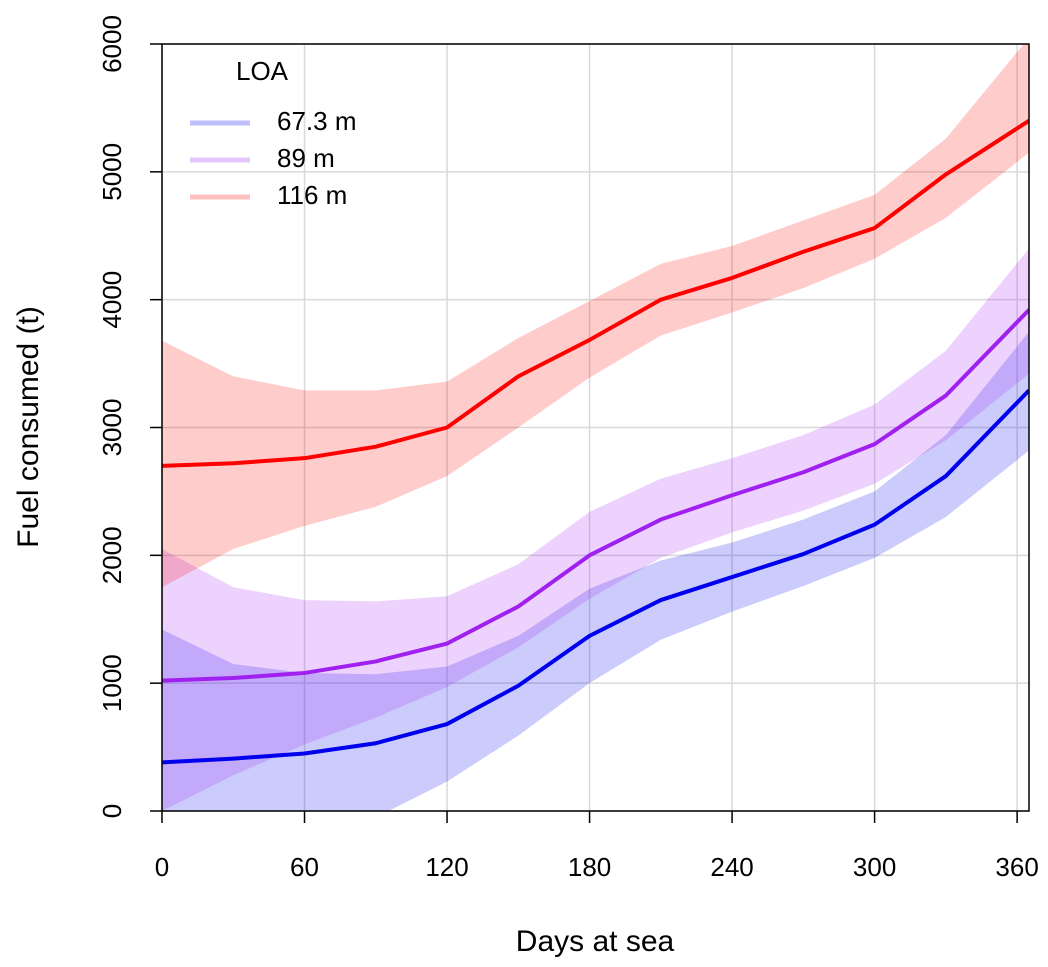 The image size is (1048, 967). I want to click on x-tick-label: 300, so click(874, 867).